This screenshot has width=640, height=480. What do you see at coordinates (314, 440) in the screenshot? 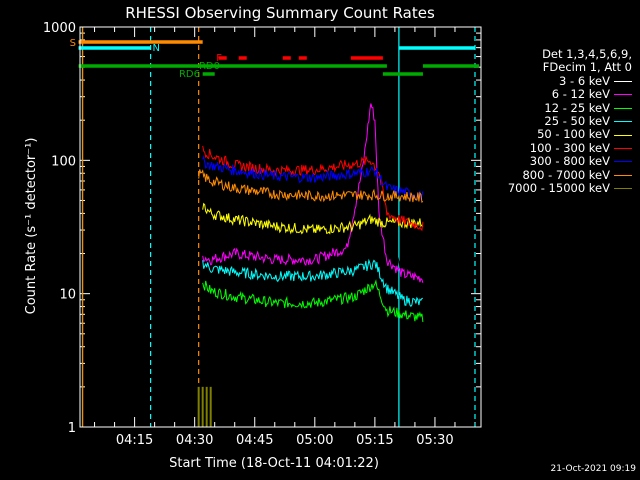
I see `x-tick-label: 05:00` at bounding box center [314, 440].